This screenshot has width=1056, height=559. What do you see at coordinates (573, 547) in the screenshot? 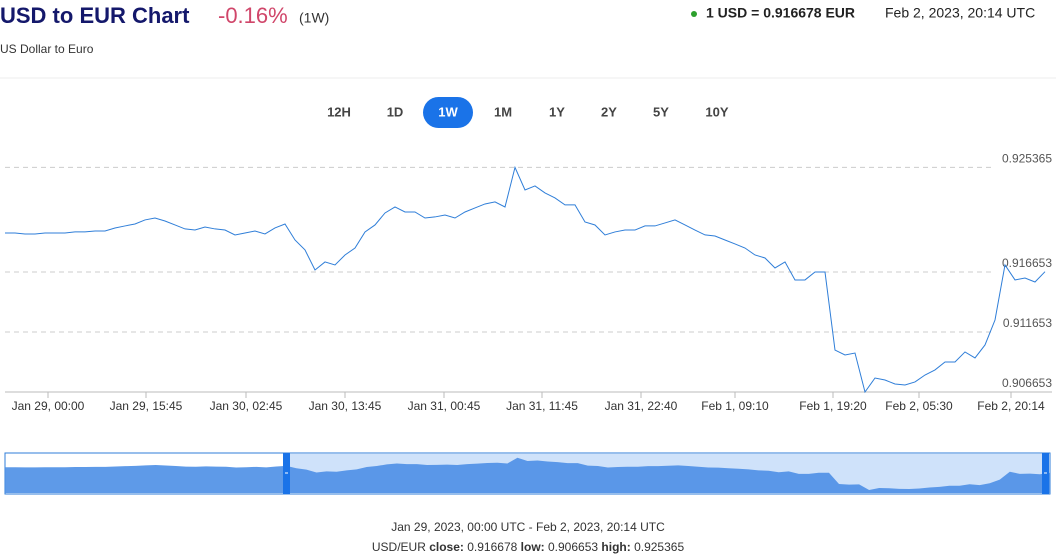
I see `low: 0.906653` at bounding box center [573, 547].